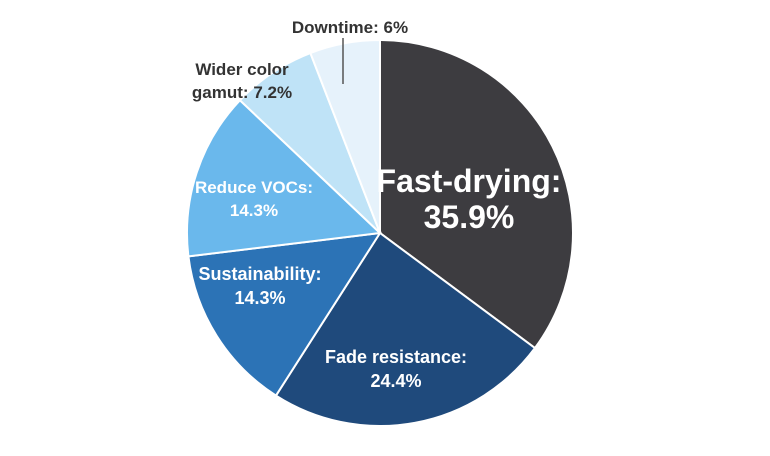 The image size is (770, 456). What do you see at coordinates (396, 27) in the screenshot?
I see `slice-value-downtime: 6%` at bounding box center [396, 27].